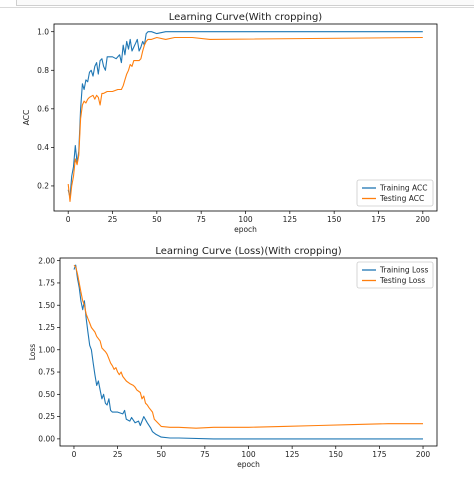 Image resolution: width=474 pixels, height=480 pixels. I want to click on y-axis-label: ACC, so click(26, 117).